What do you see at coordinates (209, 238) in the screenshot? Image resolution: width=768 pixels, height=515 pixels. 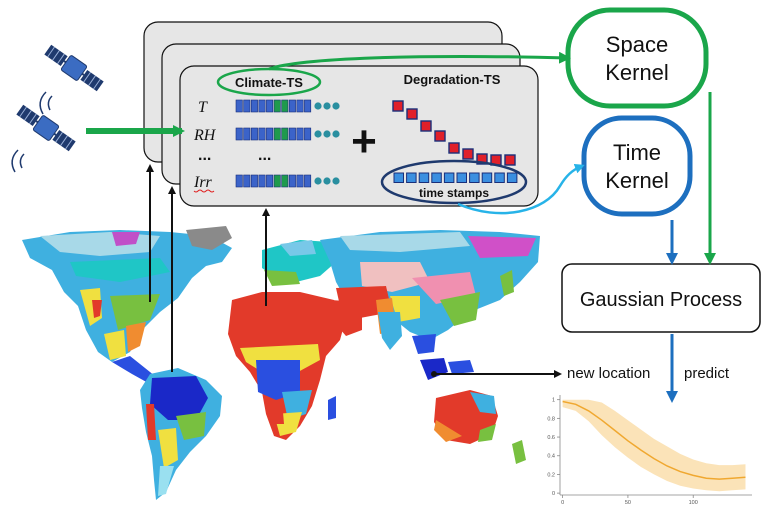 I see `map-greenland` at bounding box center [209, 238].